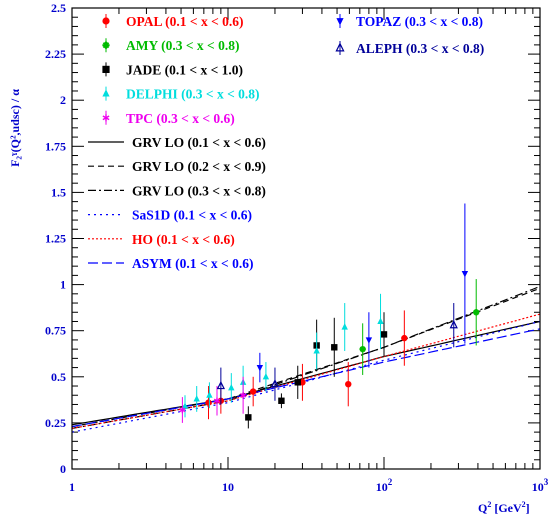  What do you see at coordinates (58, 192) in the screenshot?
I see `y-tick-label: 1.5` at bounding box center [58, 192].